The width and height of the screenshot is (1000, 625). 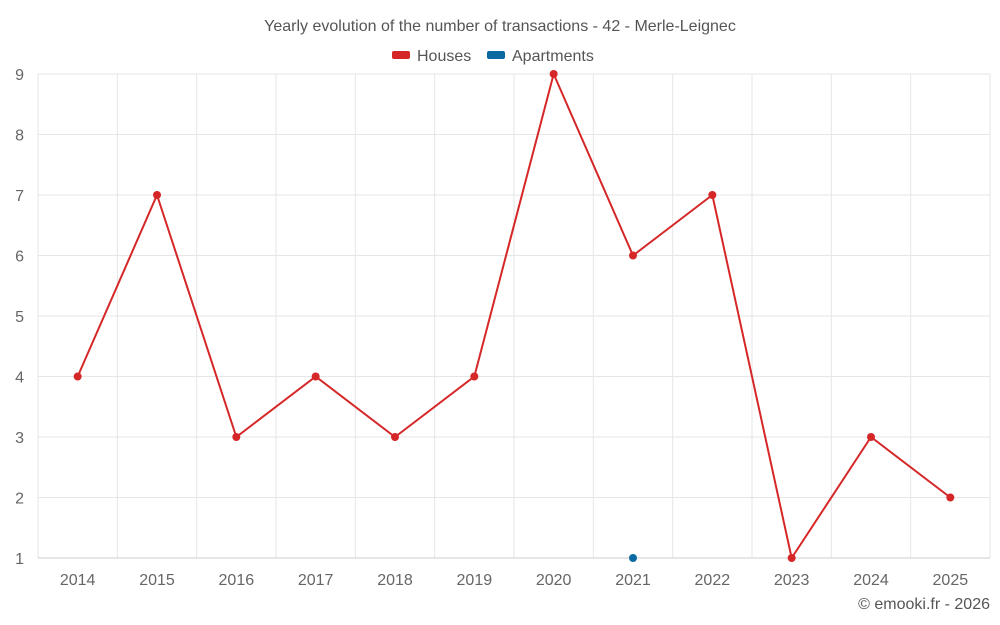 I want to click on legend-swatch-houses, so click(x=401, y=55).